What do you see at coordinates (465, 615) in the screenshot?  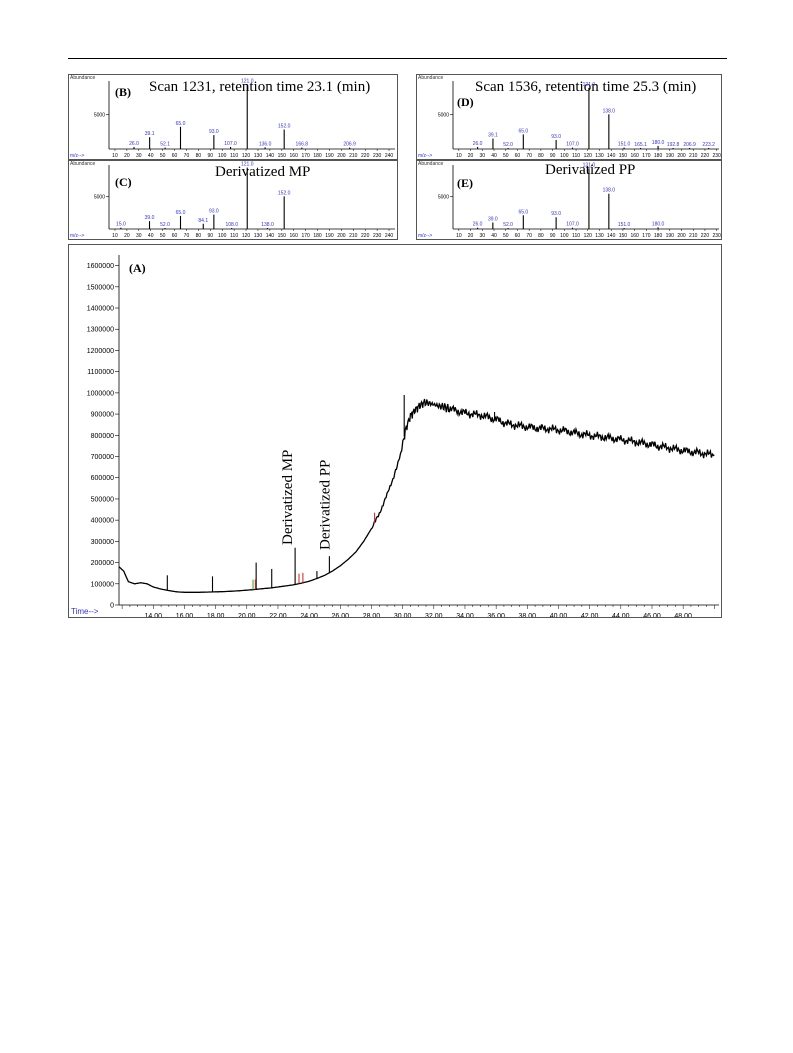 I see `x-tick-label: 34.00` at bounding box center [465, 615].